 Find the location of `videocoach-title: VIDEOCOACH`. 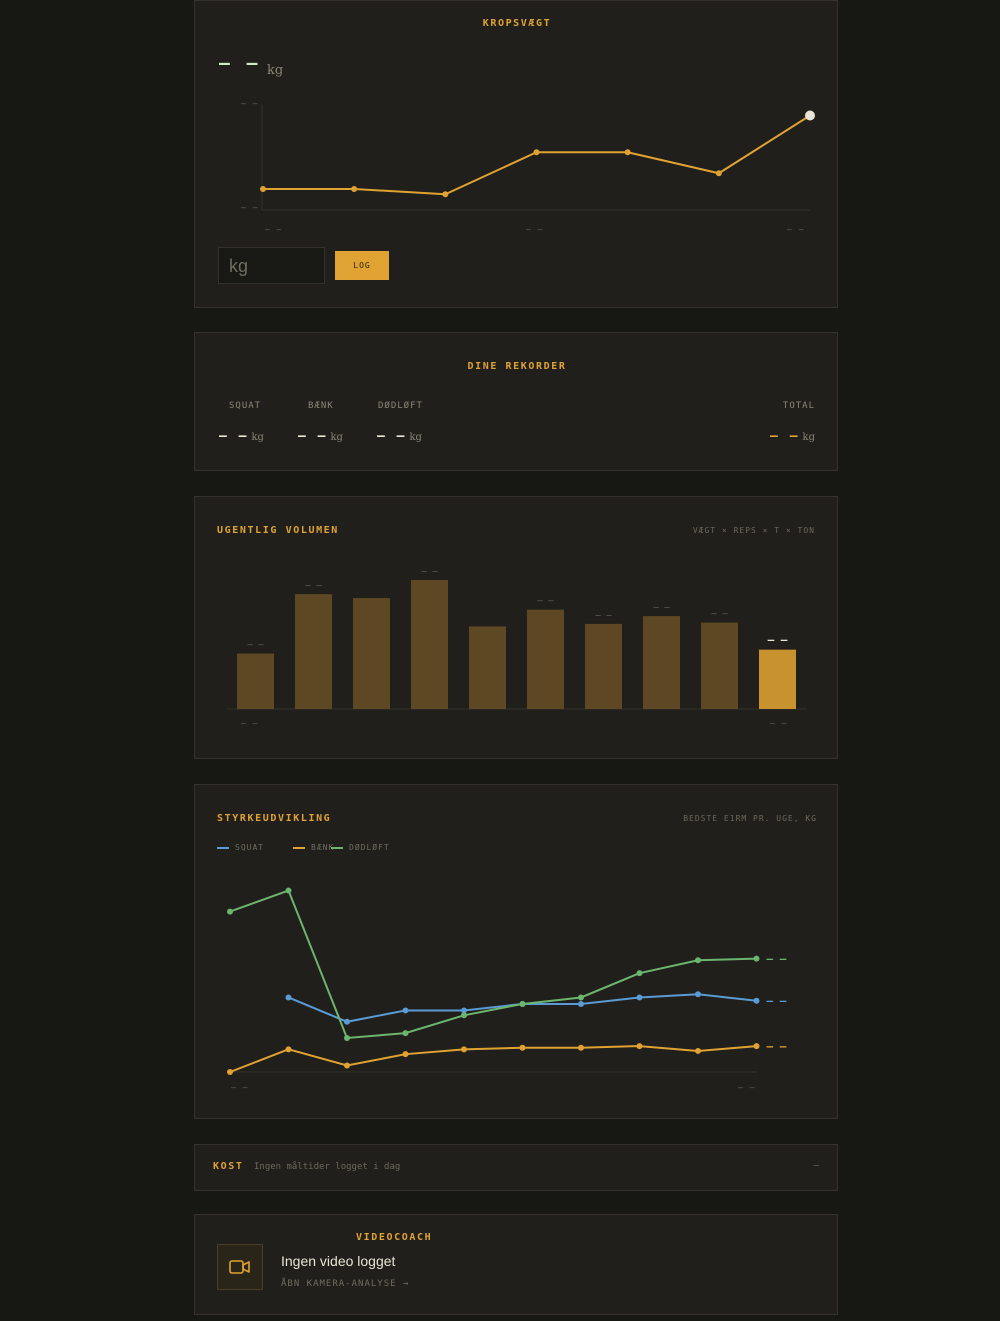

videocoach-title: VIDEOCOACH is located at coordinates (394, 1237).